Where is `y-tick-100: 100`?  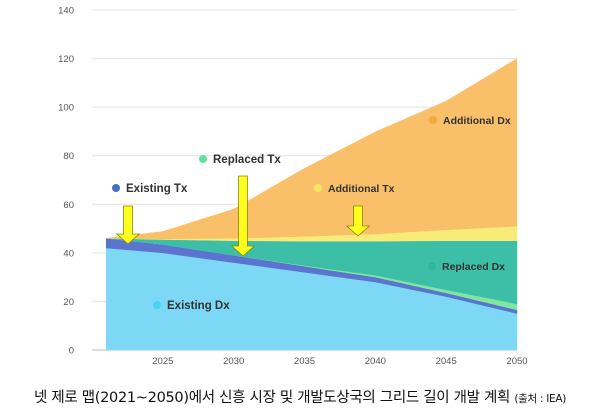 y-tick-100: 100 is located at coordinates (66, 108).